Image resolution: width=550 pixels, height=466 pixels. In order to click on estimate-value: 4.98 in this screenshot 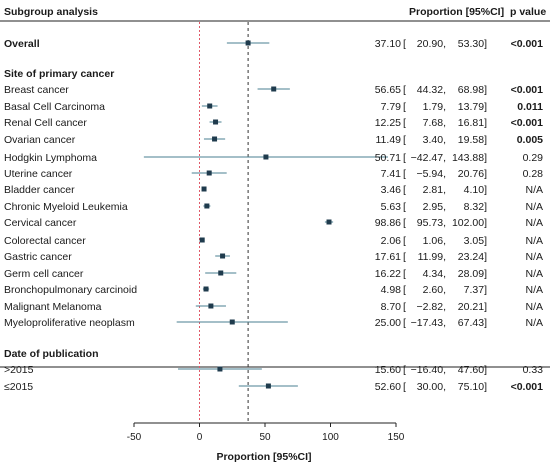, I will do `click(391, 290)`.